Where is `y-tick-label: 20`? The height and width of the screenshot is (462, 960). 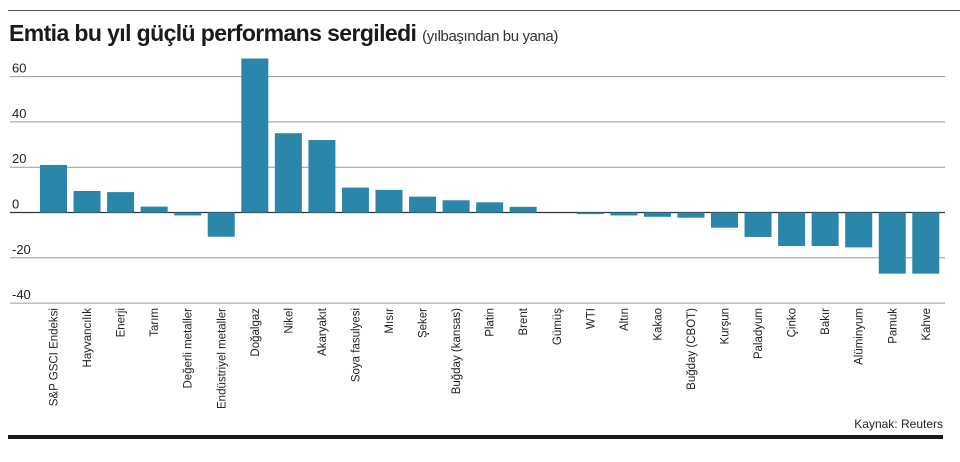
y-tick-label: 20 is located at coordinates (19, 158).